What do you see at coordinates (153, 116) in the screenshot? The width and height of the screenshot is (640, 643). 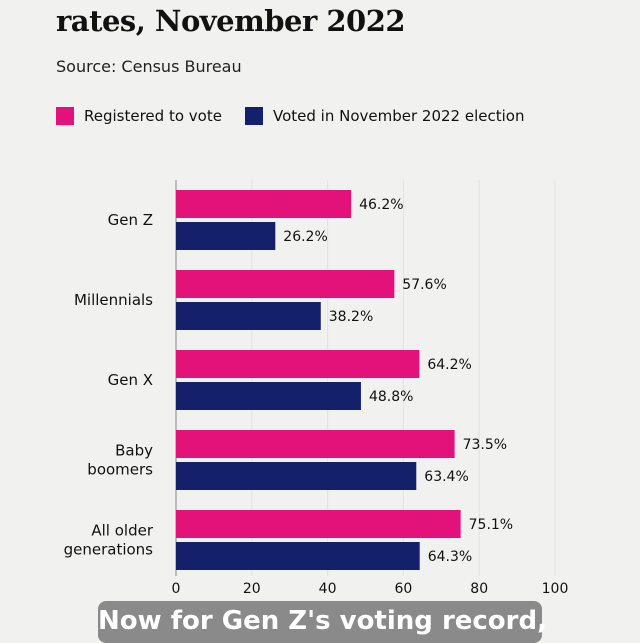 I see `legend-label-registered: Registered to vote` at bounding box center [153, 116].